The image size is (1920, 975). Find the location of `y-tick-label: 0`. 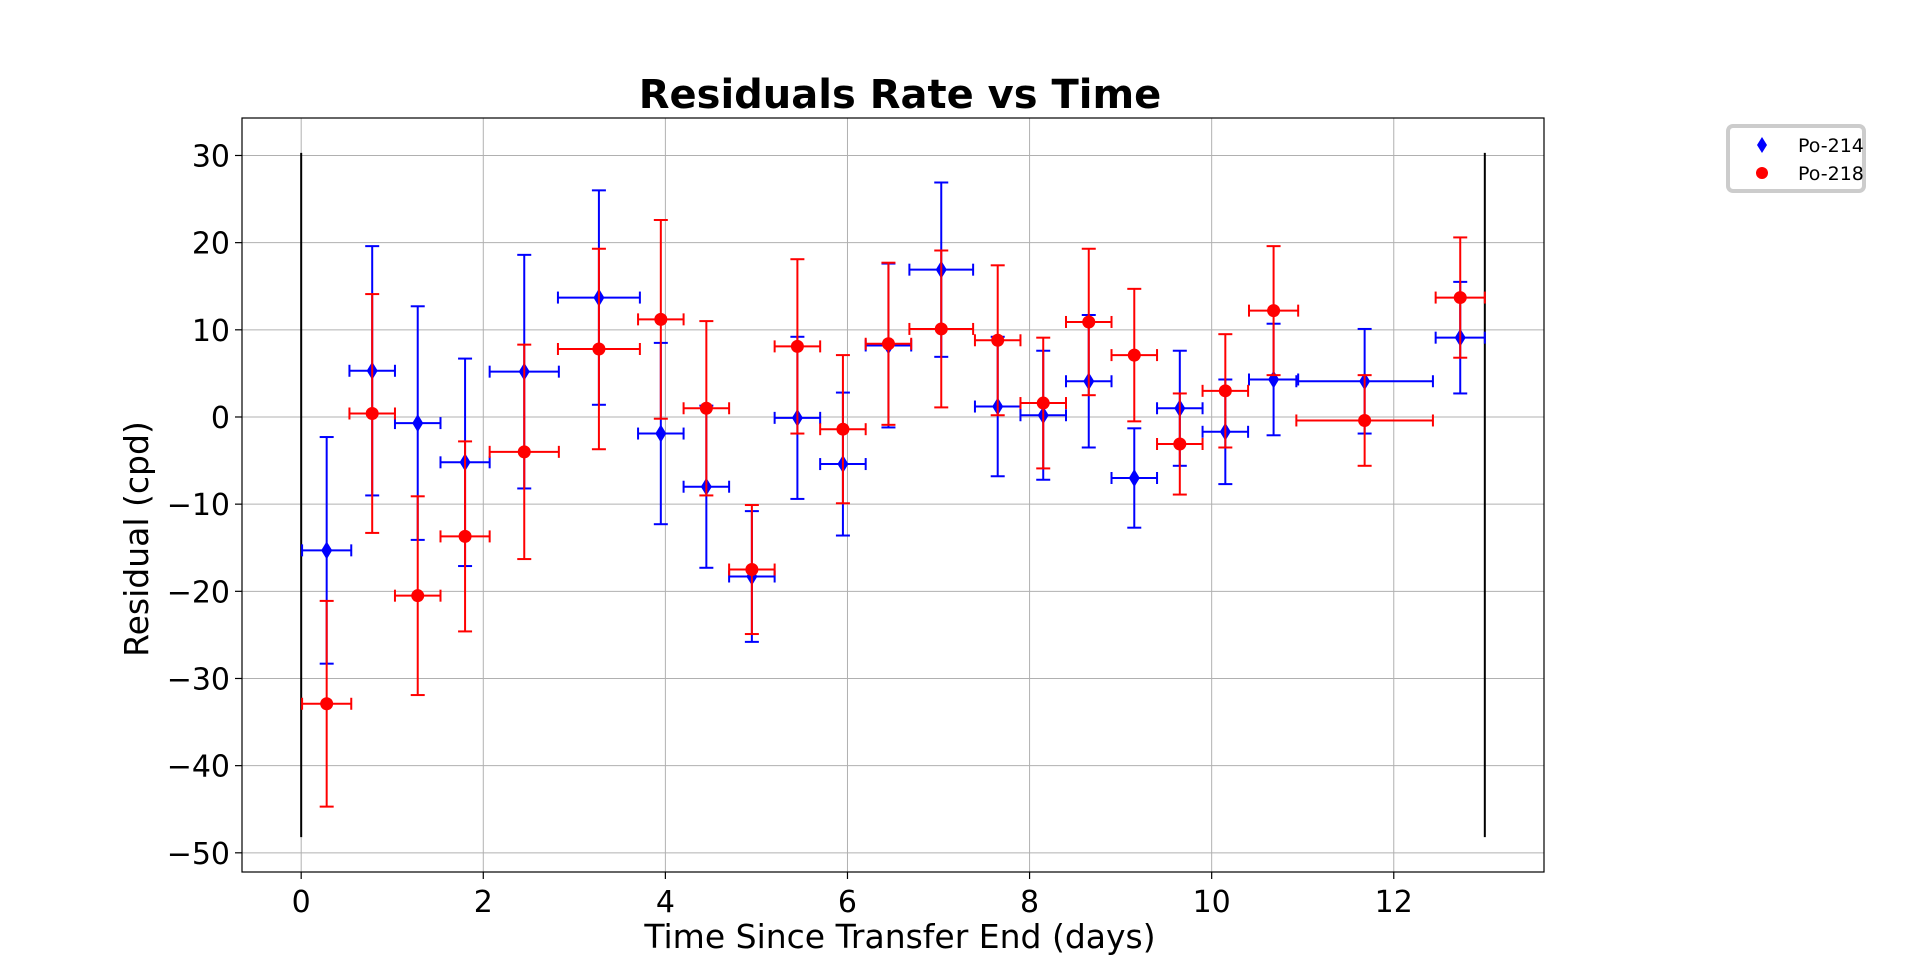

y-tick-label: 0 is located at coordinates (220, 418).